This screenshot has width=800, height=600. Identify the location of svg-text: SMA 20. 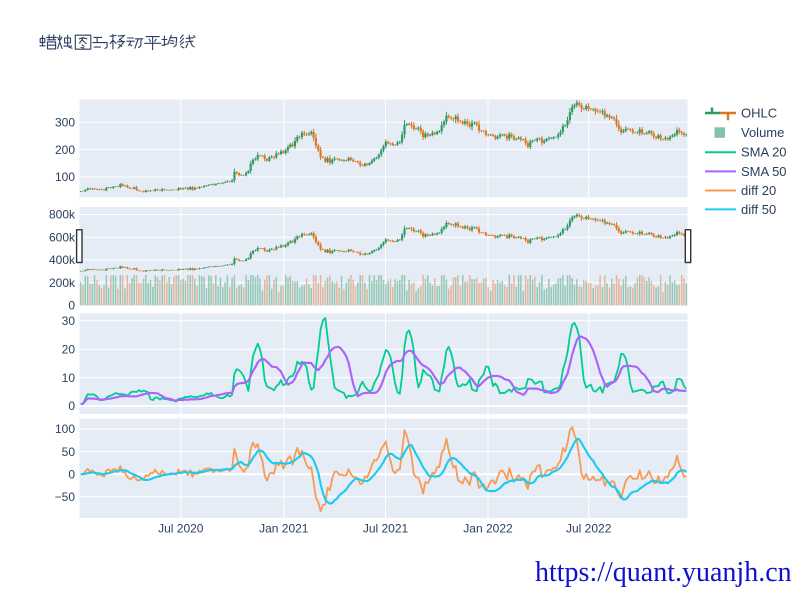
(764, 152).